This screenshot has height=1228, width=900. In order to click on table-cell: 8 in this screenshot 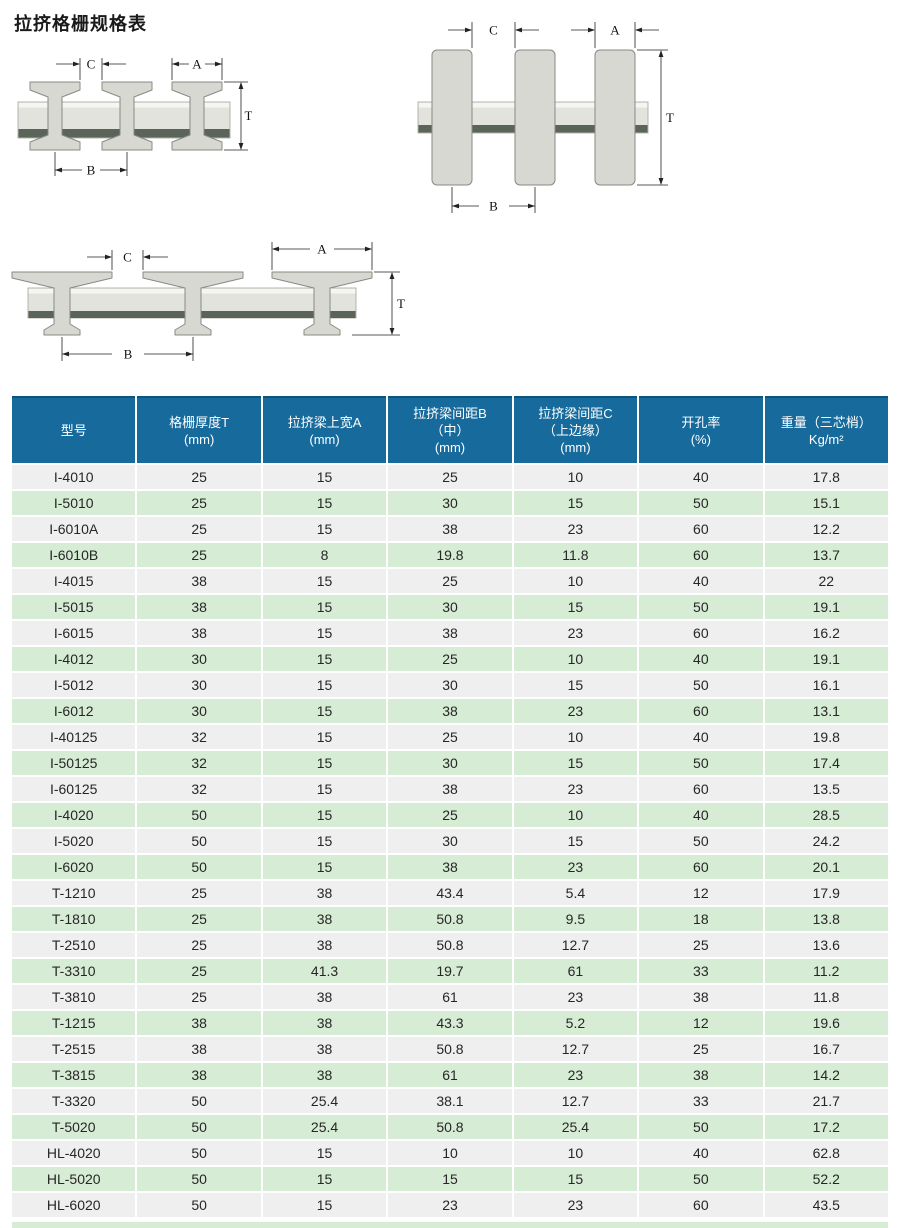, I will do `click(324, 555)`.